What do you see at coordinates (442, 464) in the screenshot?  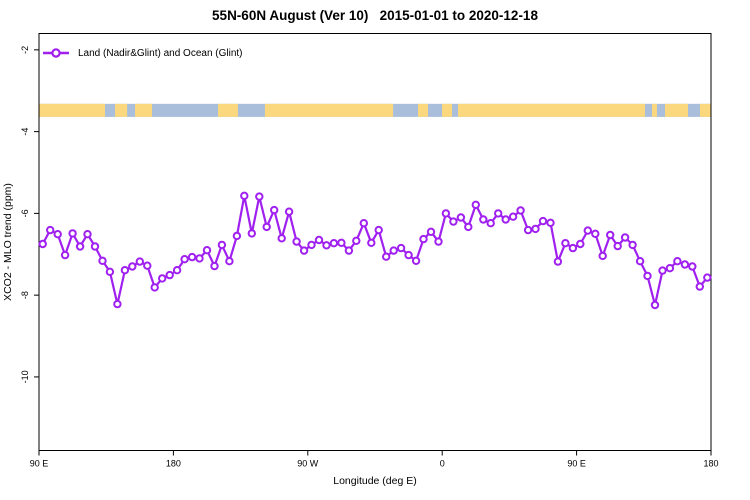 I see `x-tick-label: 0` at bounding box center [442, 464].